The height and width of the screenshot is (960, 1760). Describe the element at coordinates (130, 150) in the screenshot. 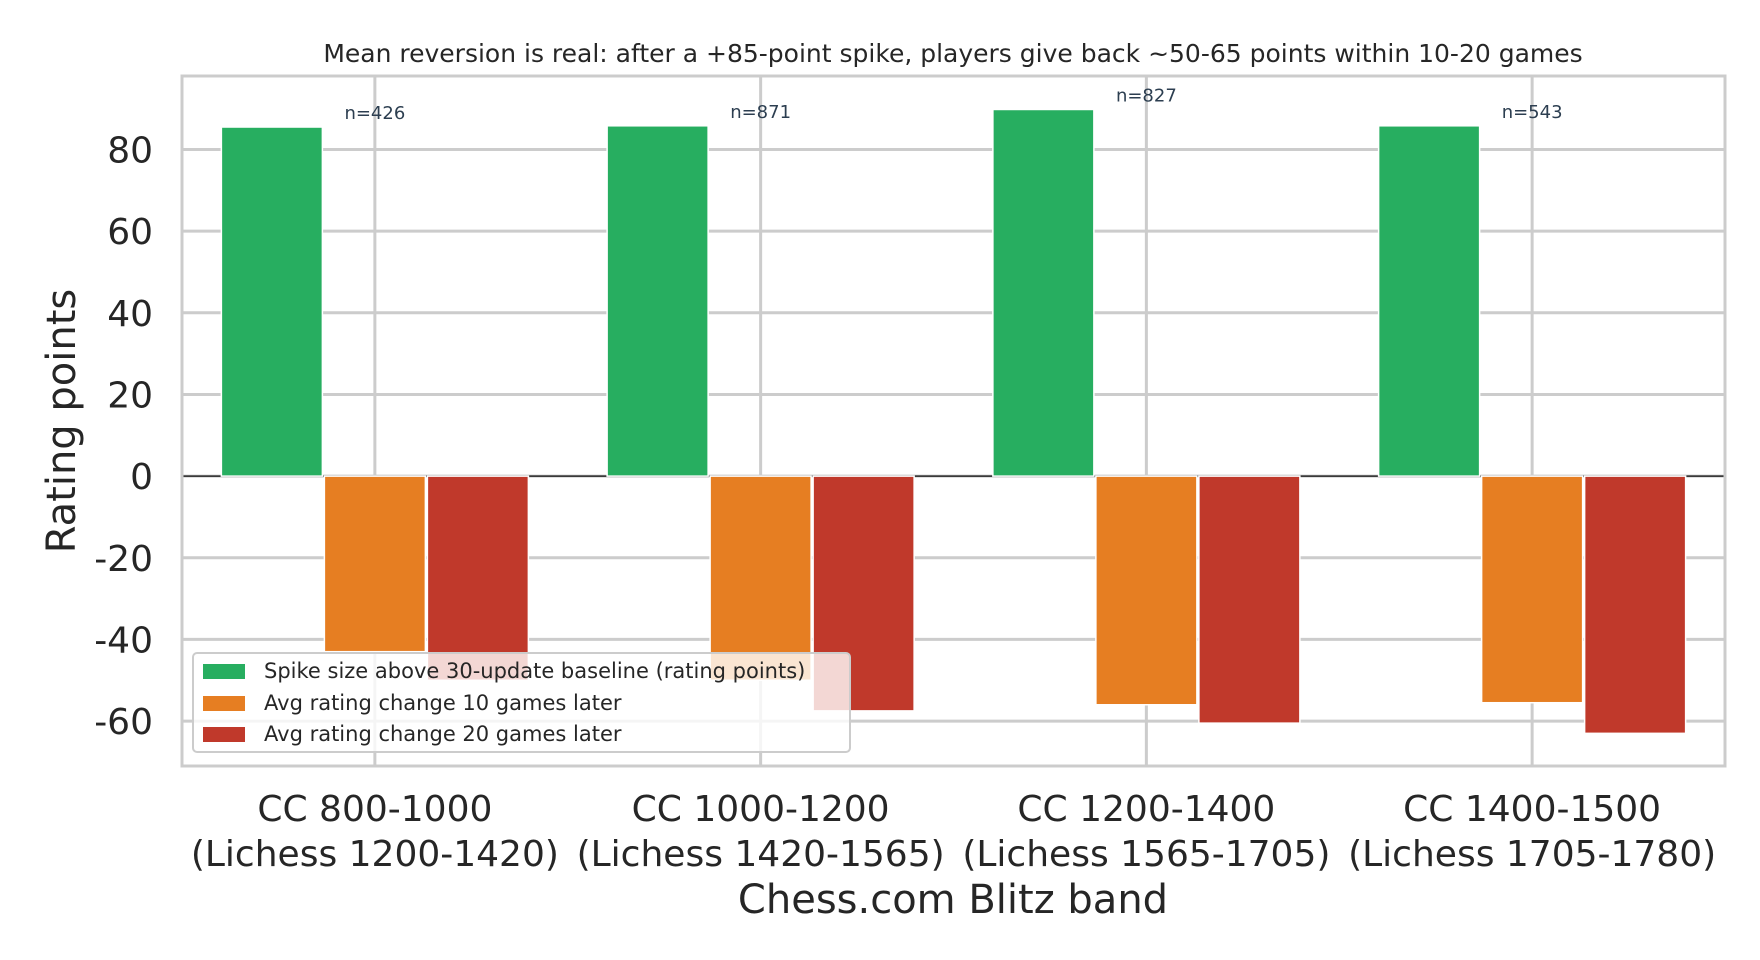

I see `y-tick-label: 80` at that location.